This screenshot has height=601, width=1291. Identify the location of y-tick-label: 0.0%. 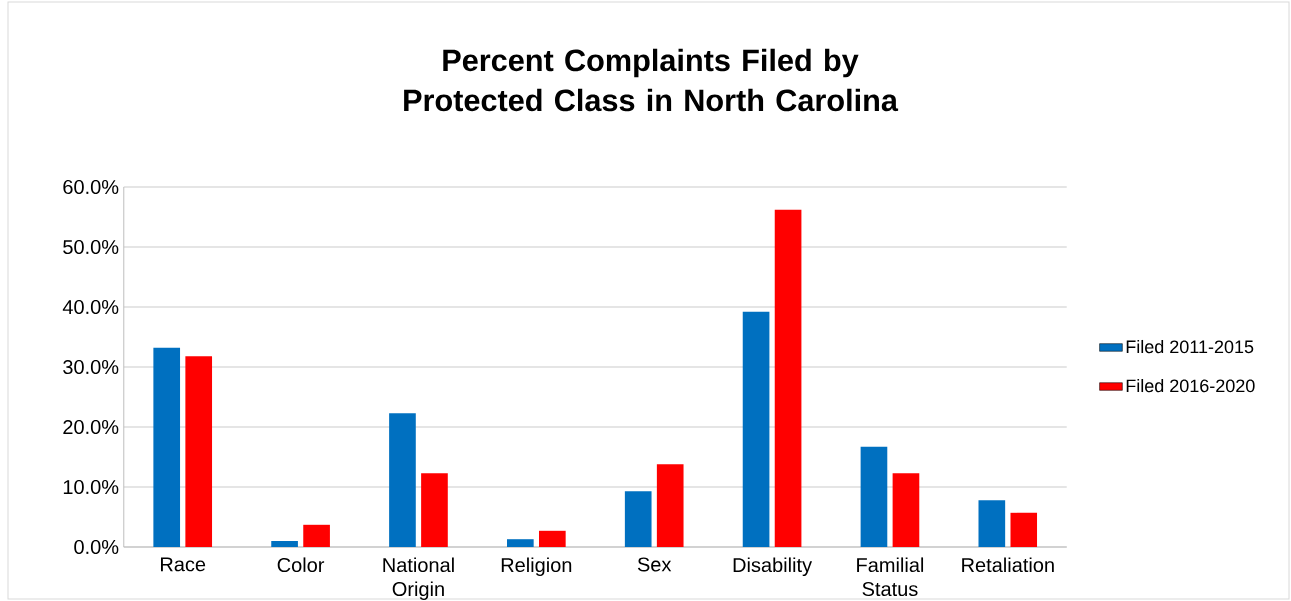
(96, 547).